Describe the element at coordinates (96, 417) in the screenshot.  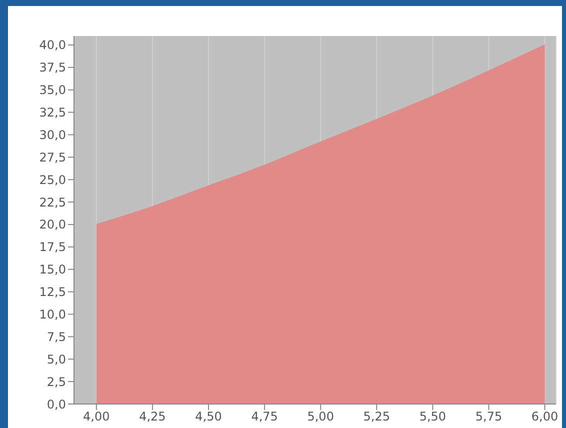
I see `x-tick-label: 4,00` at that location.